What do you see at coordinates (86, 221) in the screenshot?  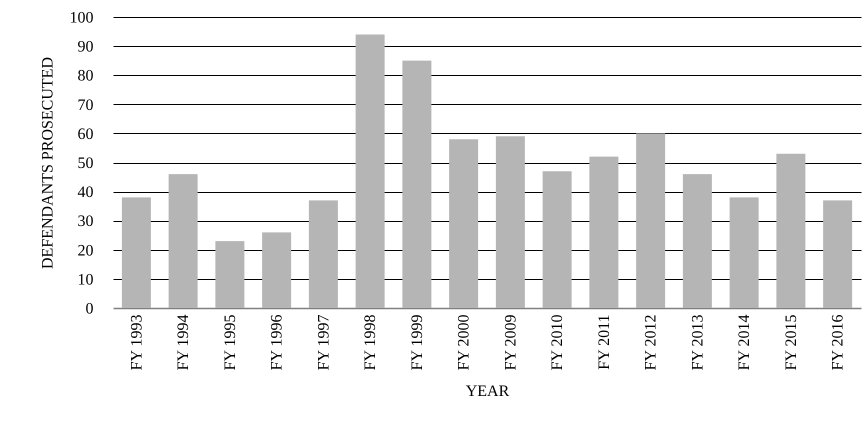 I see `y-tick-label: 30` at bounding box center [86, 221].